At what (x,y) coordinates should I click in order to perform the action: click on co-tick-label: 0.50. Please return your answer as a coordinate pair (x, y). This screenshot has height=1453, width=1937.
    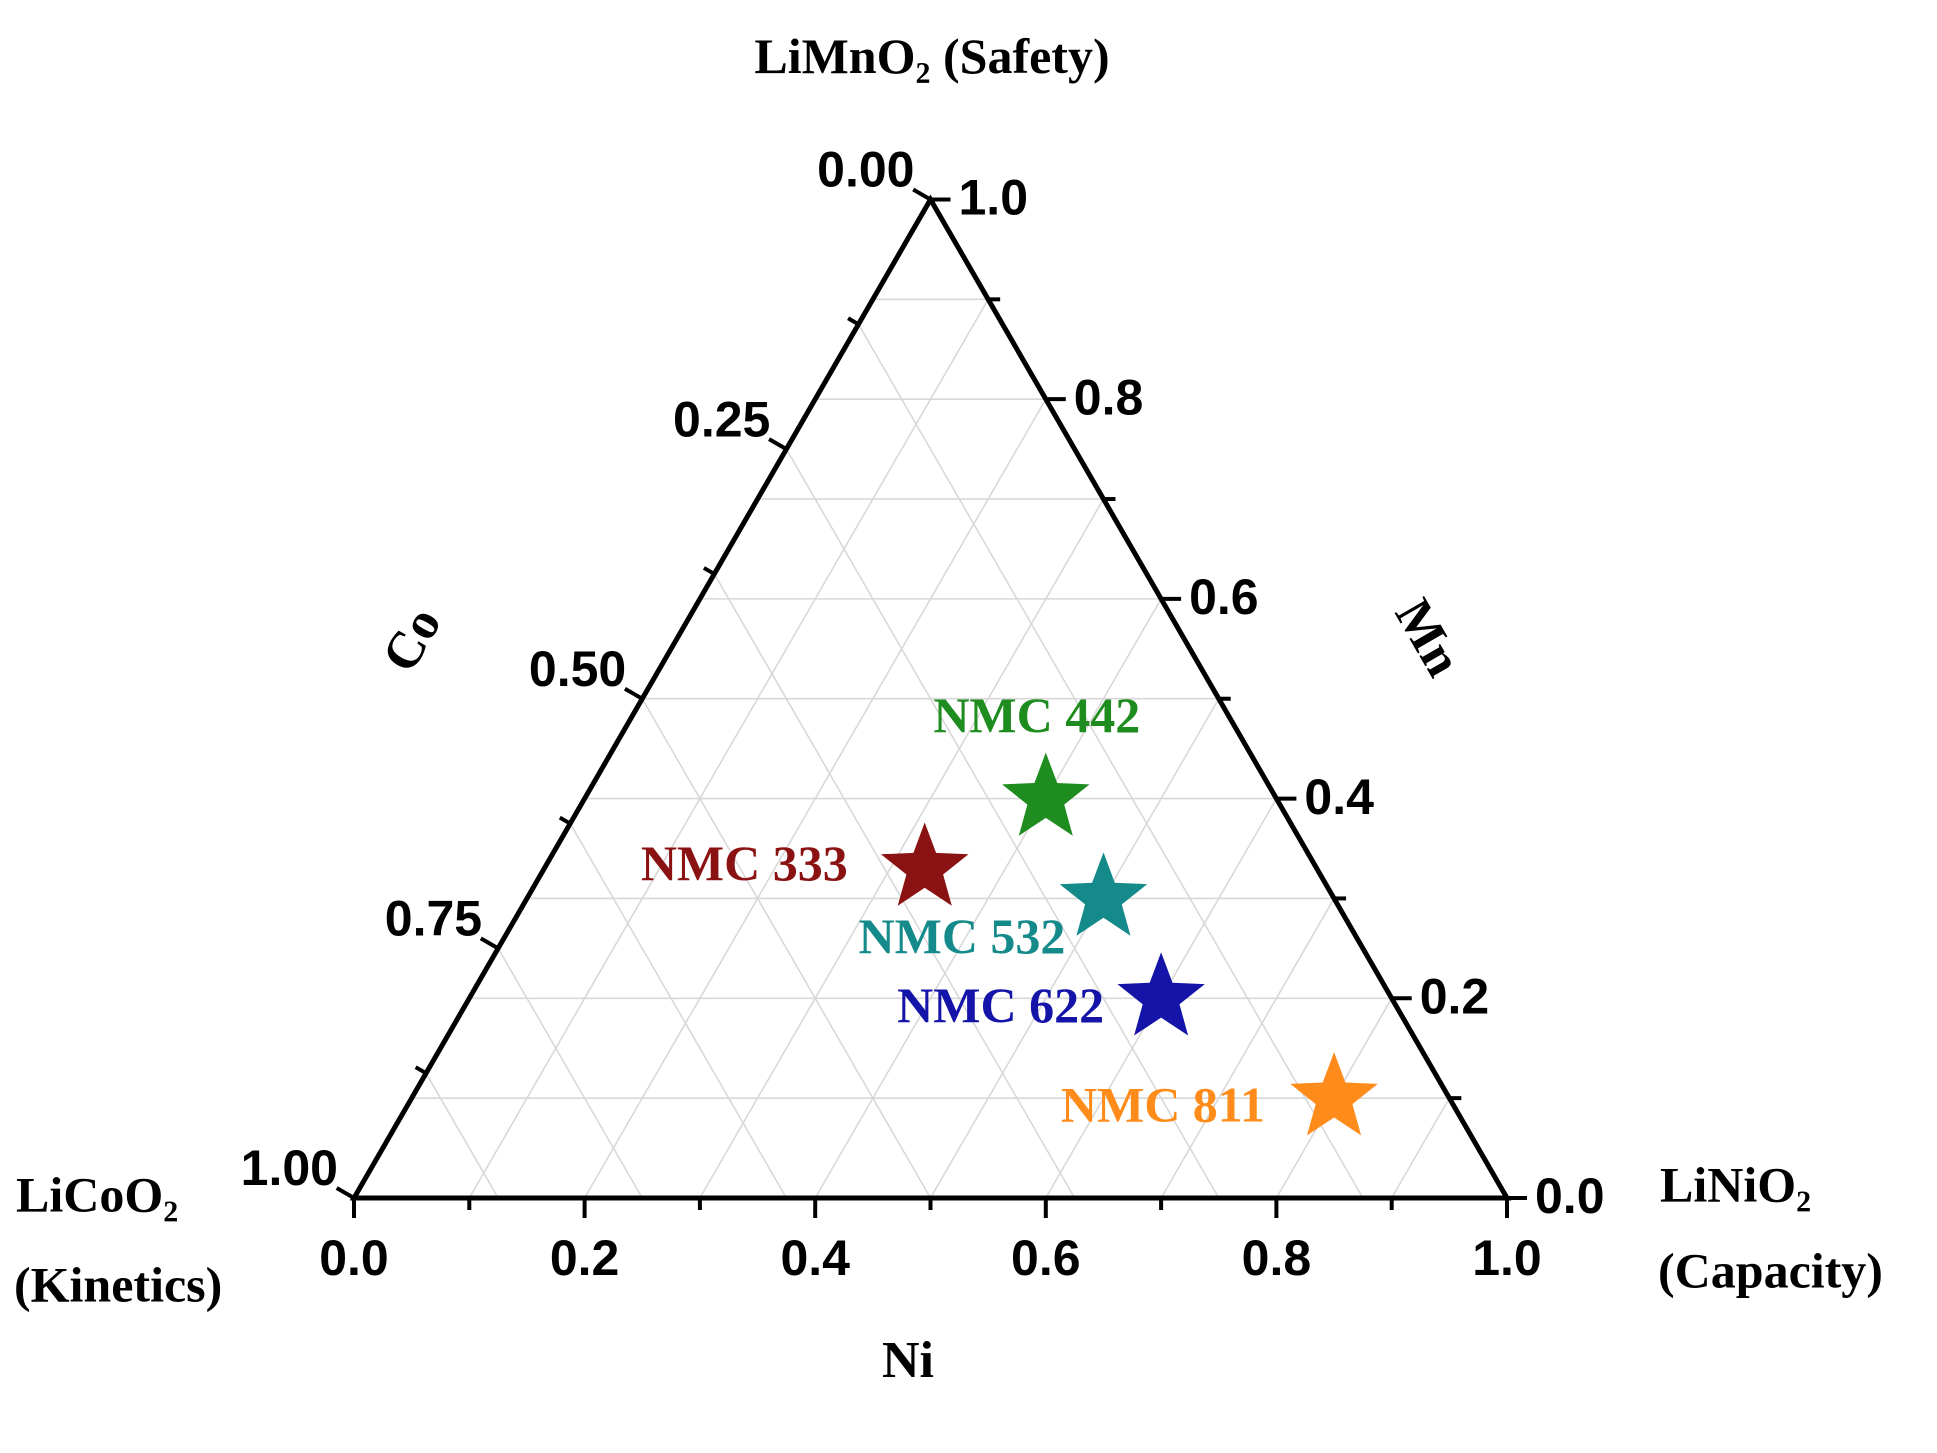
    Looking at the image, I should click on (577, 669).